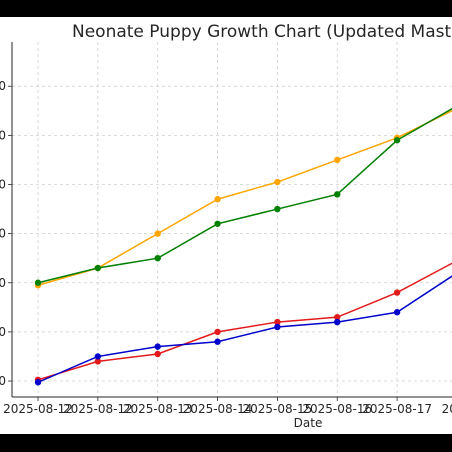 The height and width of the screenshot is (452, 452). Describe the element at coordinates (447, 409) in the screenshot. I see `x-tick-label: 2025` at that location.